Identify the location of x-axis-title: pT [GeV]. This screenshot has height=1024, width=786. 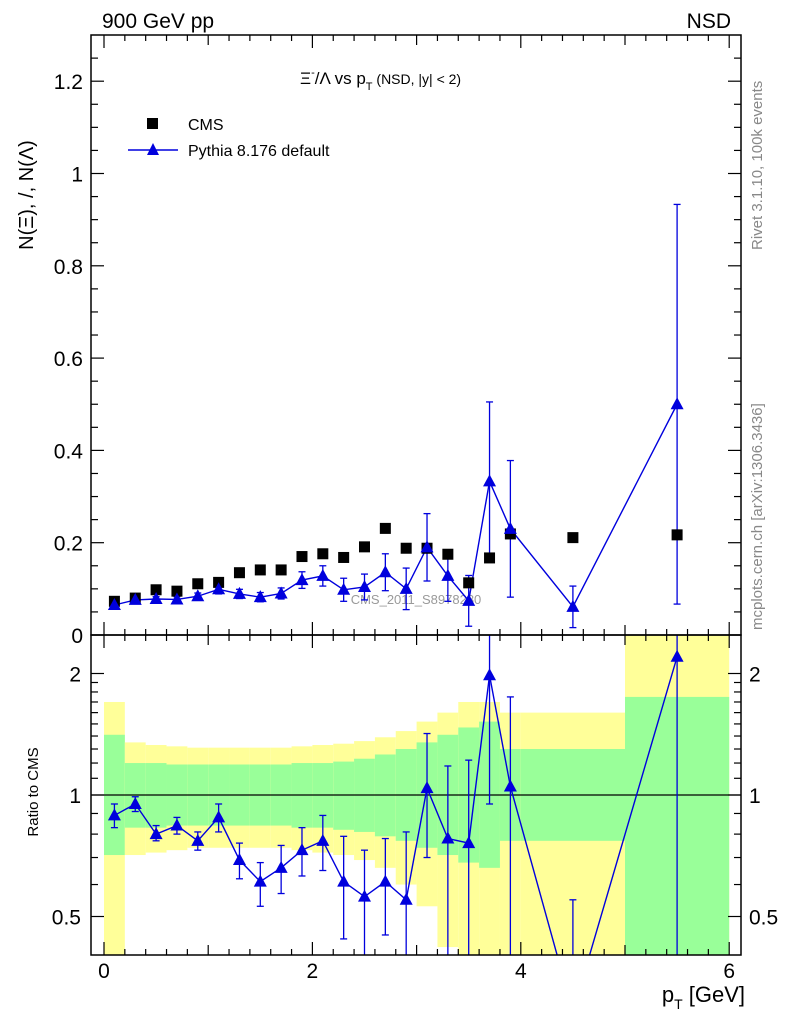
(703, 997).